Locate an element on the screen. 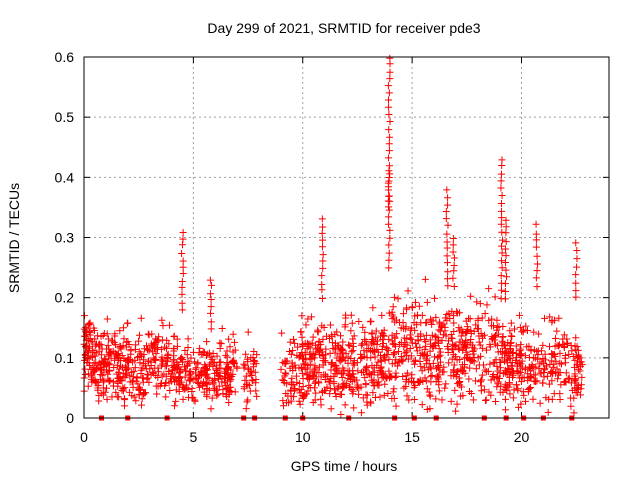 The height and width of the screenshot is (480, 640). y-tick-label: 0.4 is located at coordinates (65, 177).